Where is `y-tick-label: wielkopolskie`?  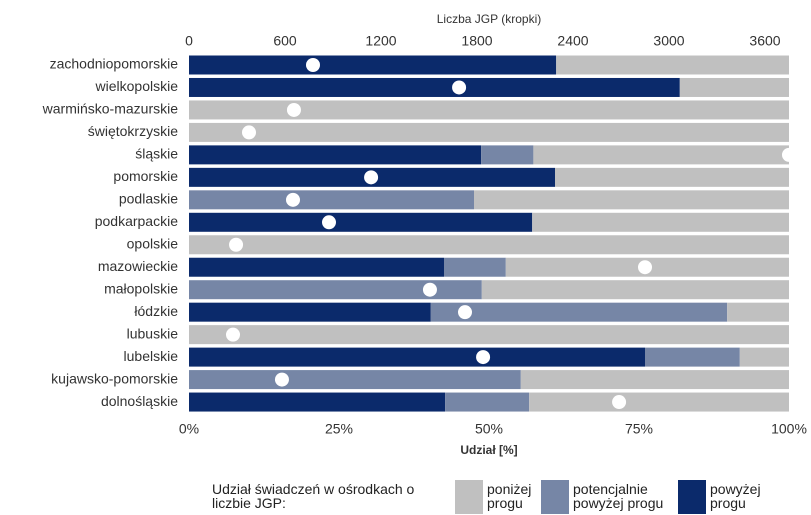
y-tick-label: wielkopolskie is located at coordinates (137, 86).